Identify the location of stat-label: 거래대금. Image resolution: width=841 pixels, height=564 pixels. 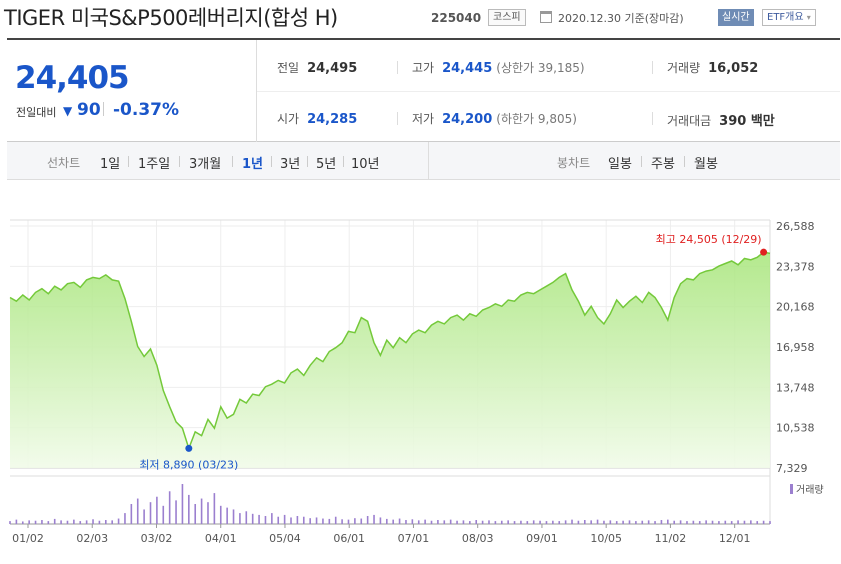
(689, 121).